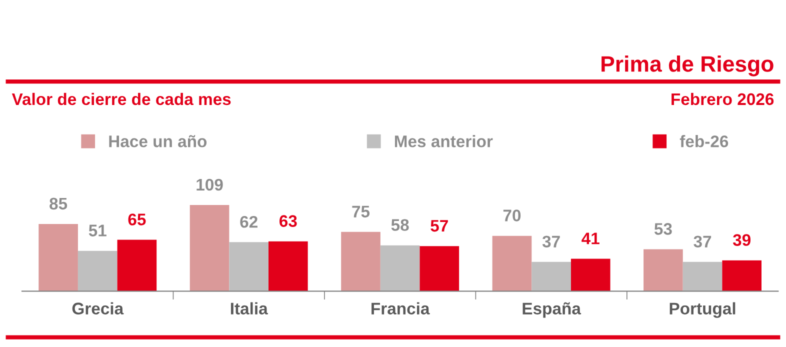 This screenshot has width=786, height=347. I want to click on x-tick-label: Grecia, so click(98, 308).